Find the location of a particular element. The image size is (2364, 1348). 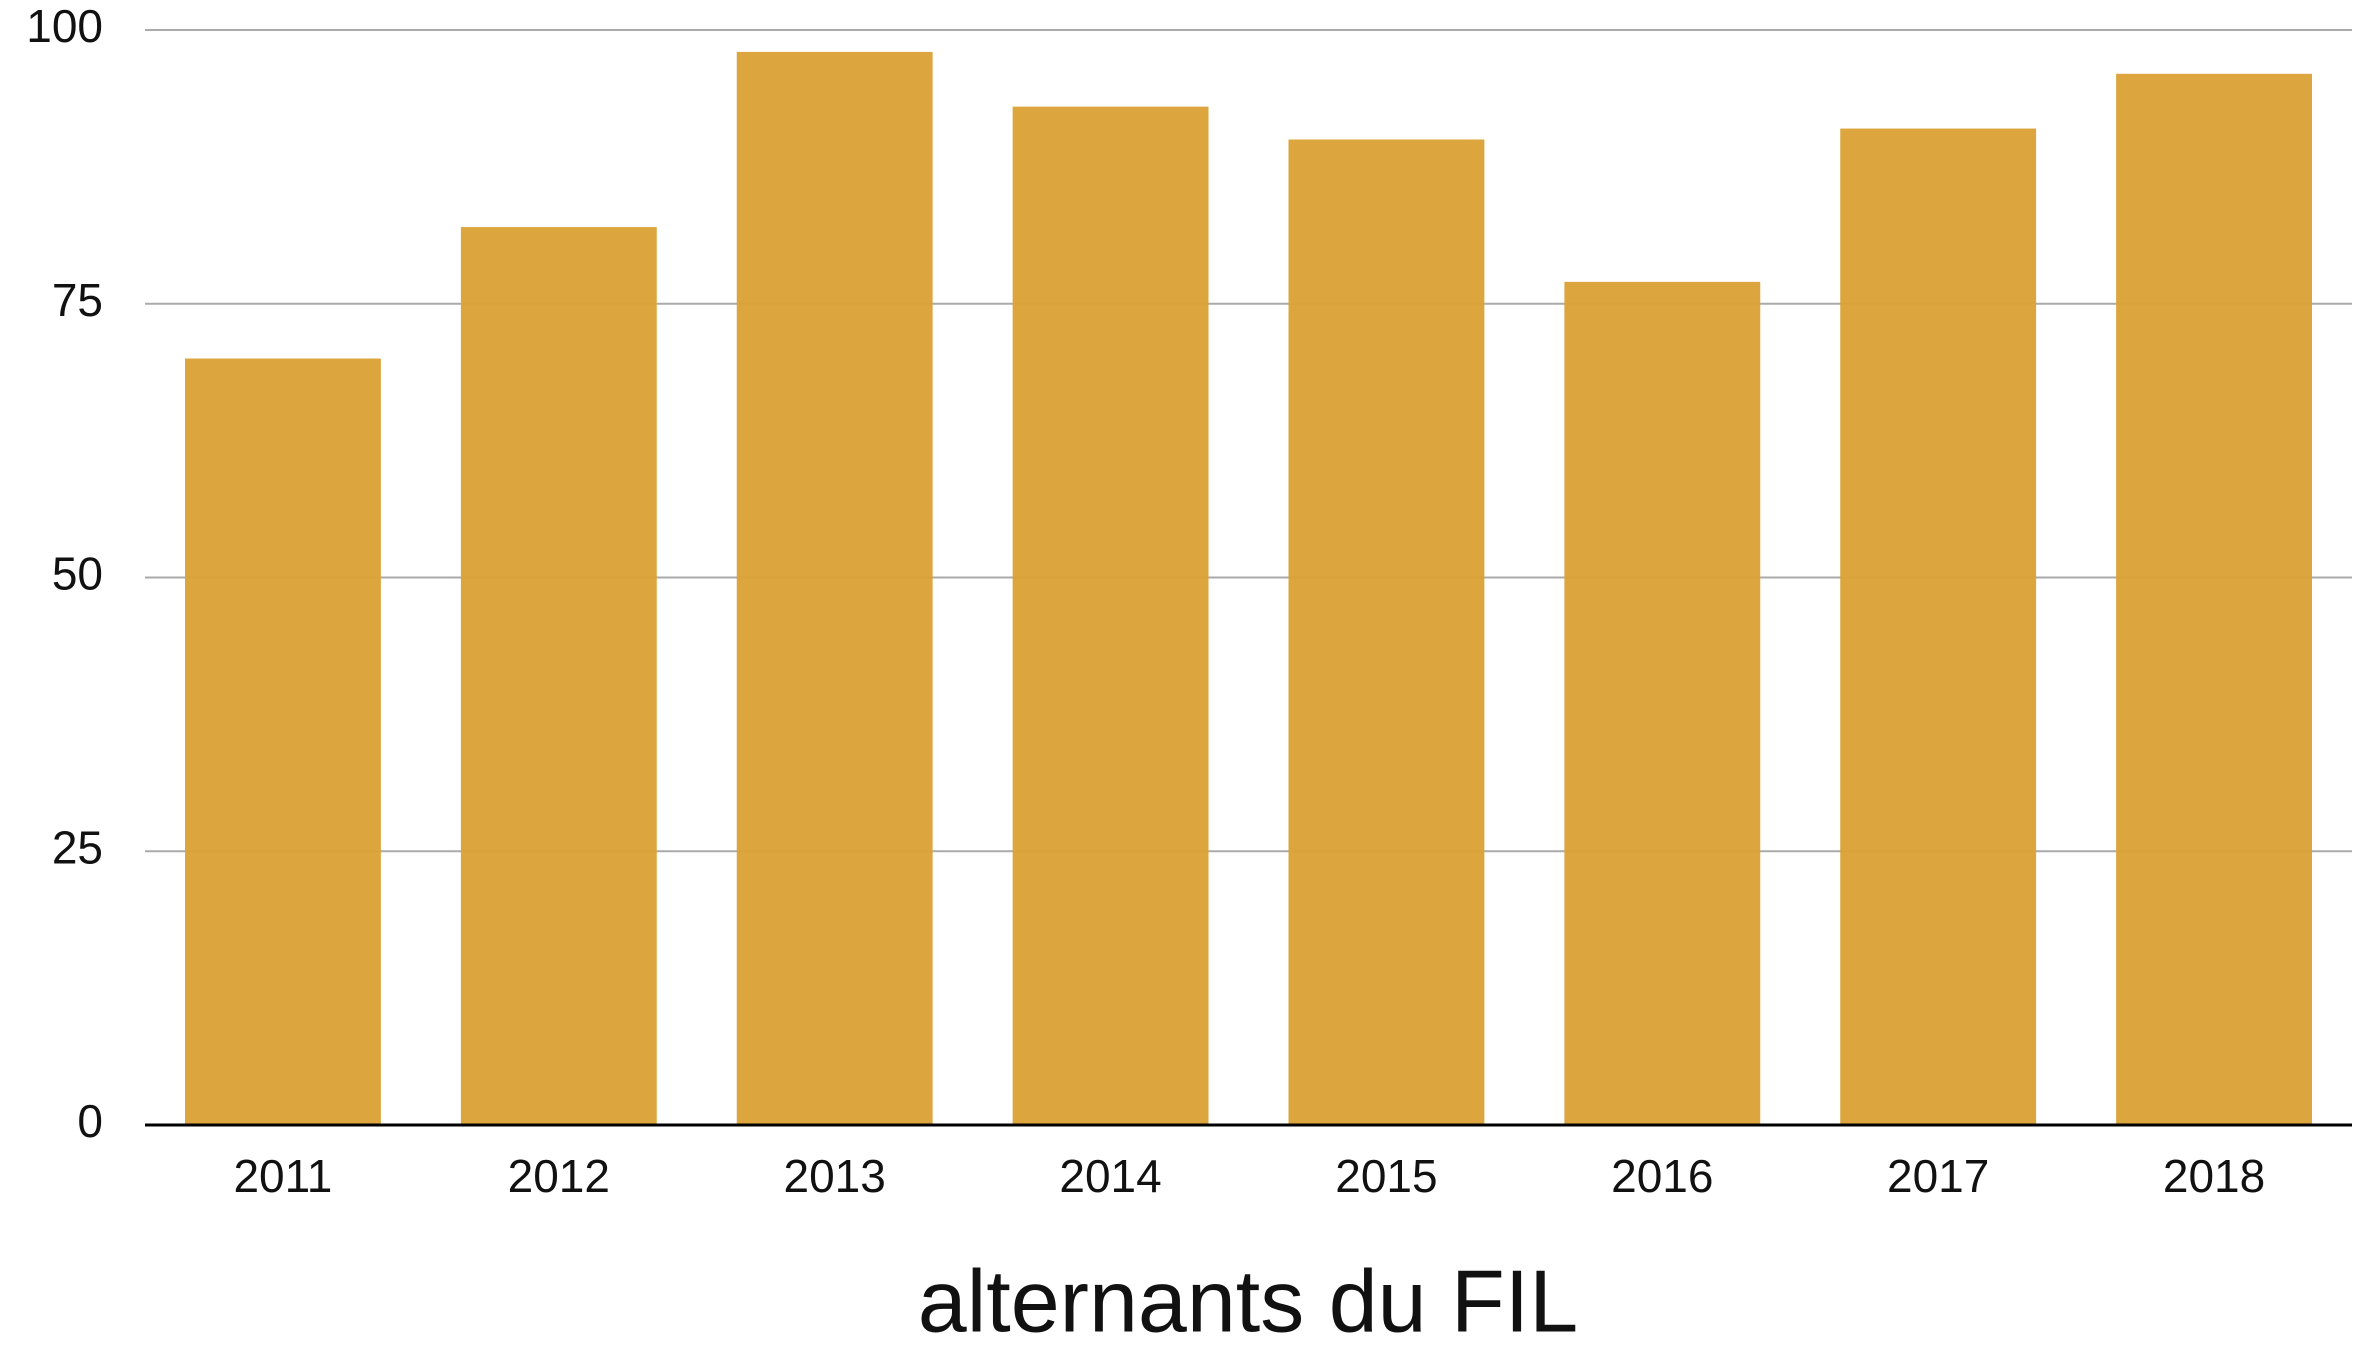

y-tick-label: 100 is located at coordinates (64, 26).